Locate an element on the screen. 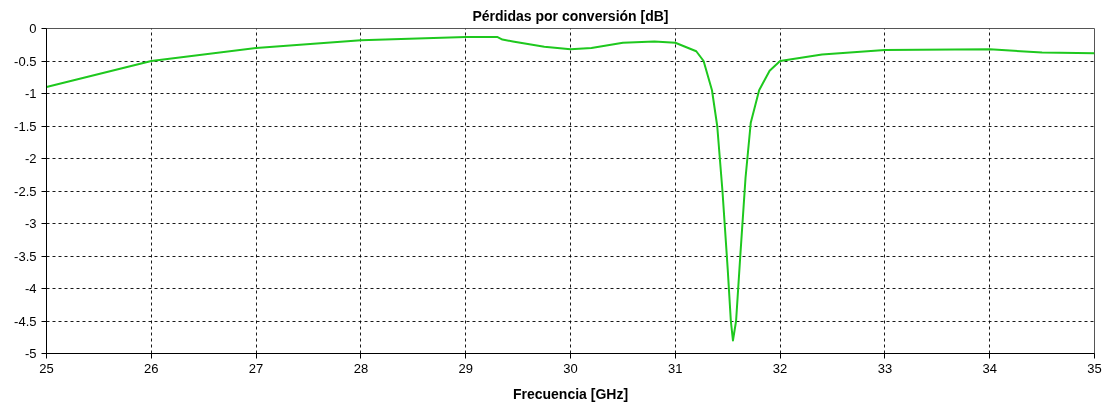 The width and height of the screenshot is (1106, 404). y-tick-label: -1 is located at coordinates (30, 93).